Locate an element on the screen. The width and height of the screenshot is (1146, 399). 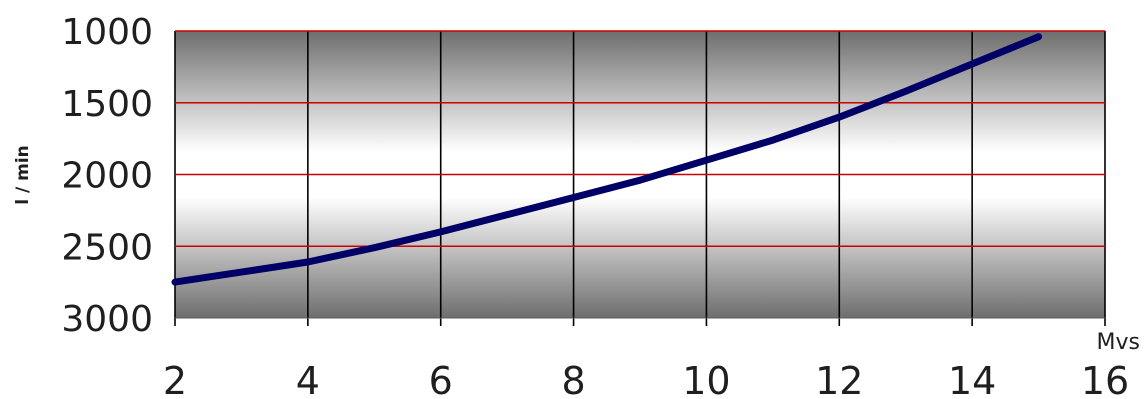
y-tick-label: 2500 is located at coordinates (107, 247).